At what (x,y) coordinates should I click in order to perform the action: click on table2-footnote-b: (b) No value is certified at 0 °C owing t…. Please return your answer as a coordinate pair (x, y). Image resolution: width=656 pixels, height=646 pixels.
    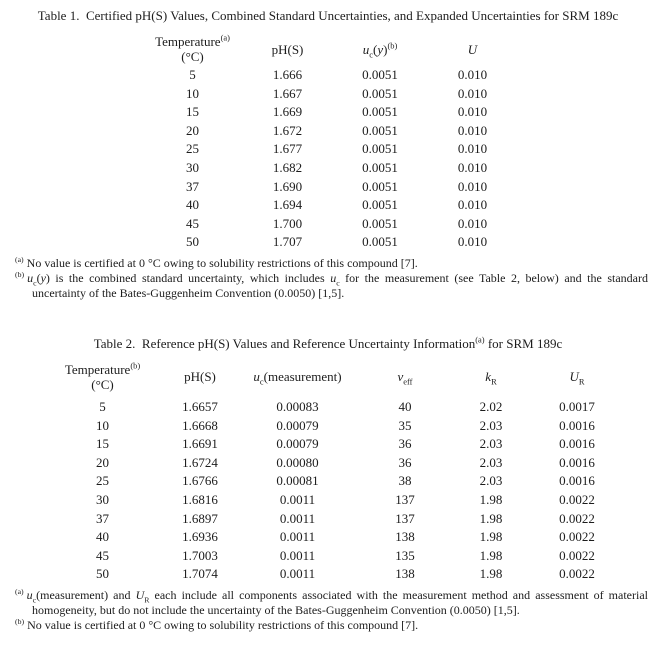
    Looking at the image, I should click on (328, 625).